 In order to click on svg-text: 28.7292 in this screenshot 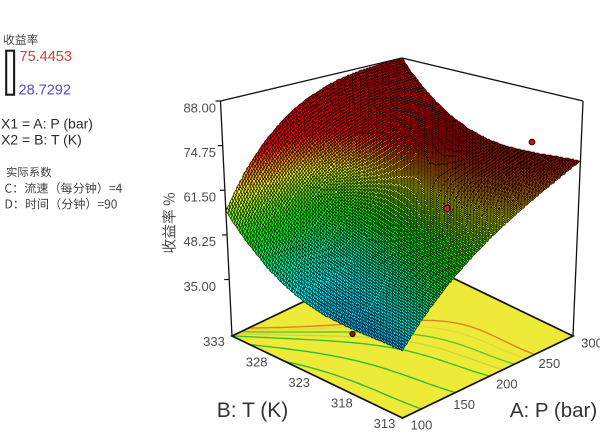, I will do `click(45, 90)`.